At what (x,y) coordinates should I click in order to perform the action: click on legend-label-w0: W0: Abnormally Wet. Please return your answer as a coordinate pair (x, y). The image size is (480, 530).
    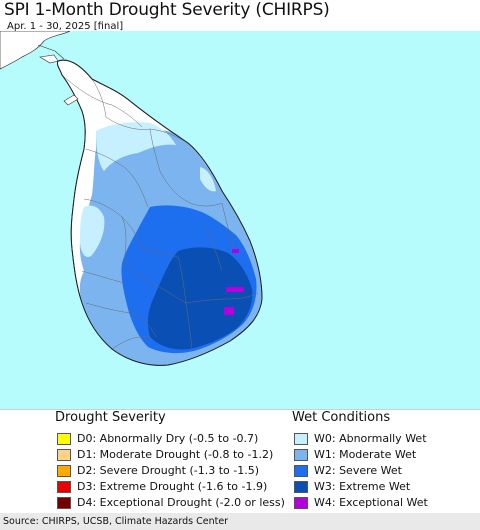
    Looking at the image, I should click on (370, 438).